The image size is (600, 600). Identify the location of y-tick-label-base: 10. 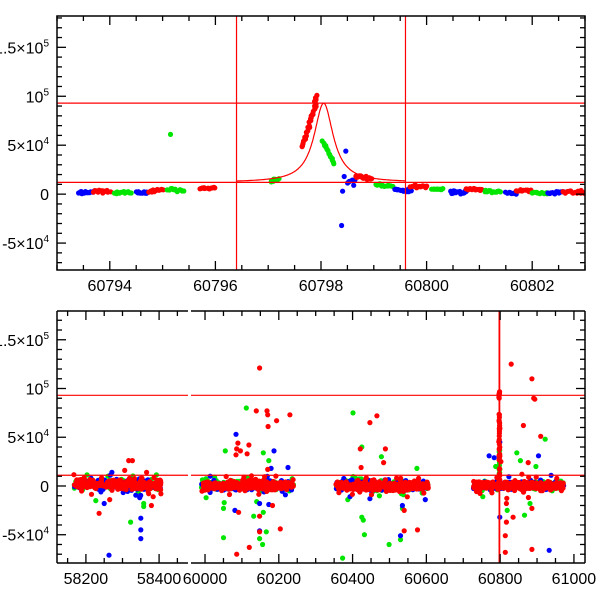
(35, 97).